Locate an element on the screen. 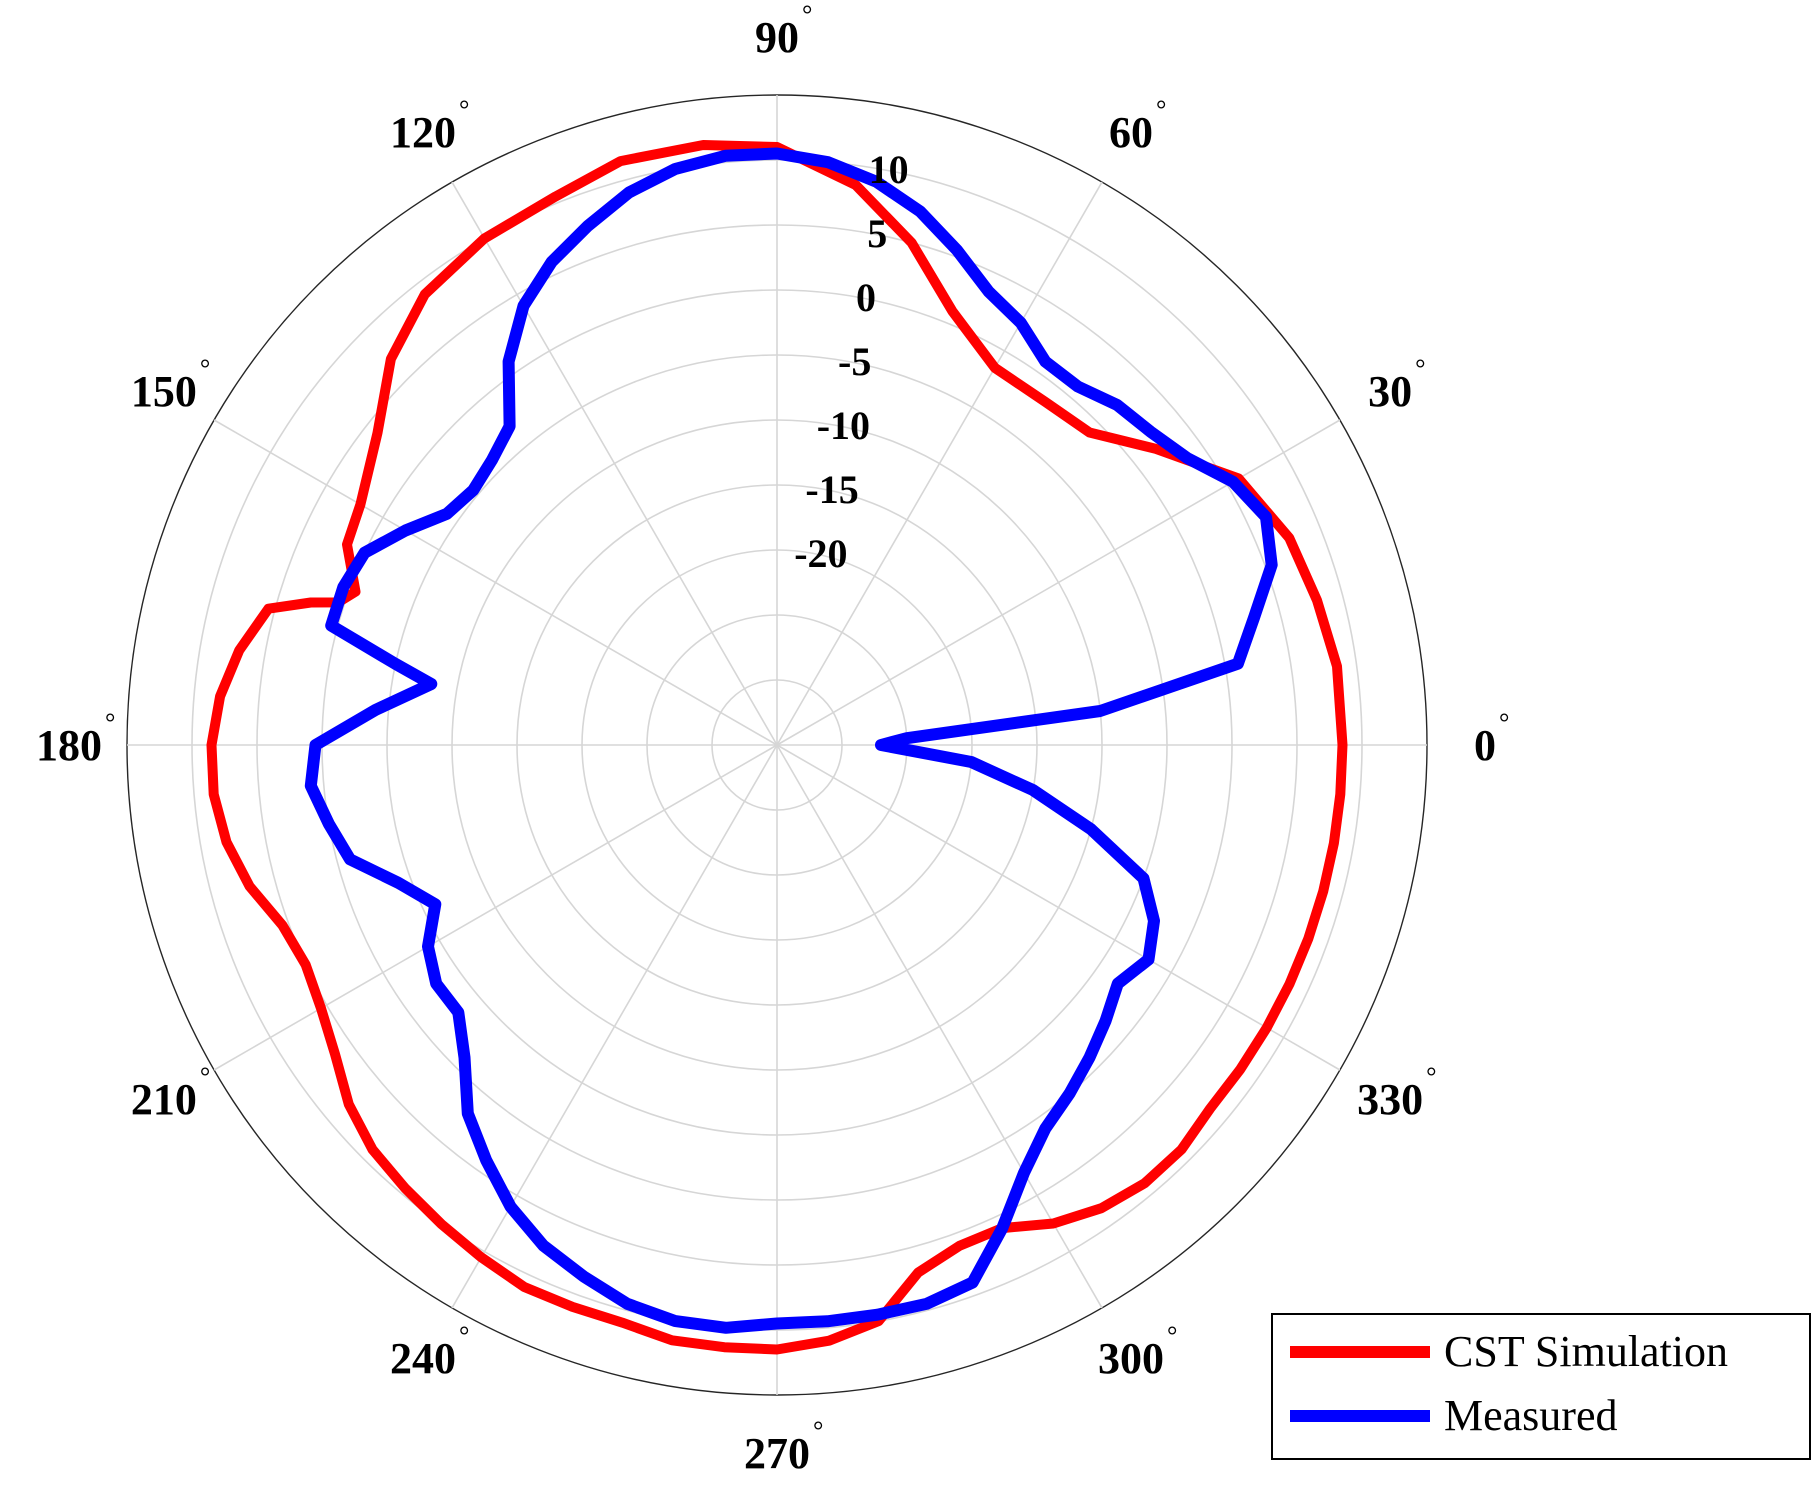  angle-tick-label: 60 ° is located at coordinates (1137, 126).